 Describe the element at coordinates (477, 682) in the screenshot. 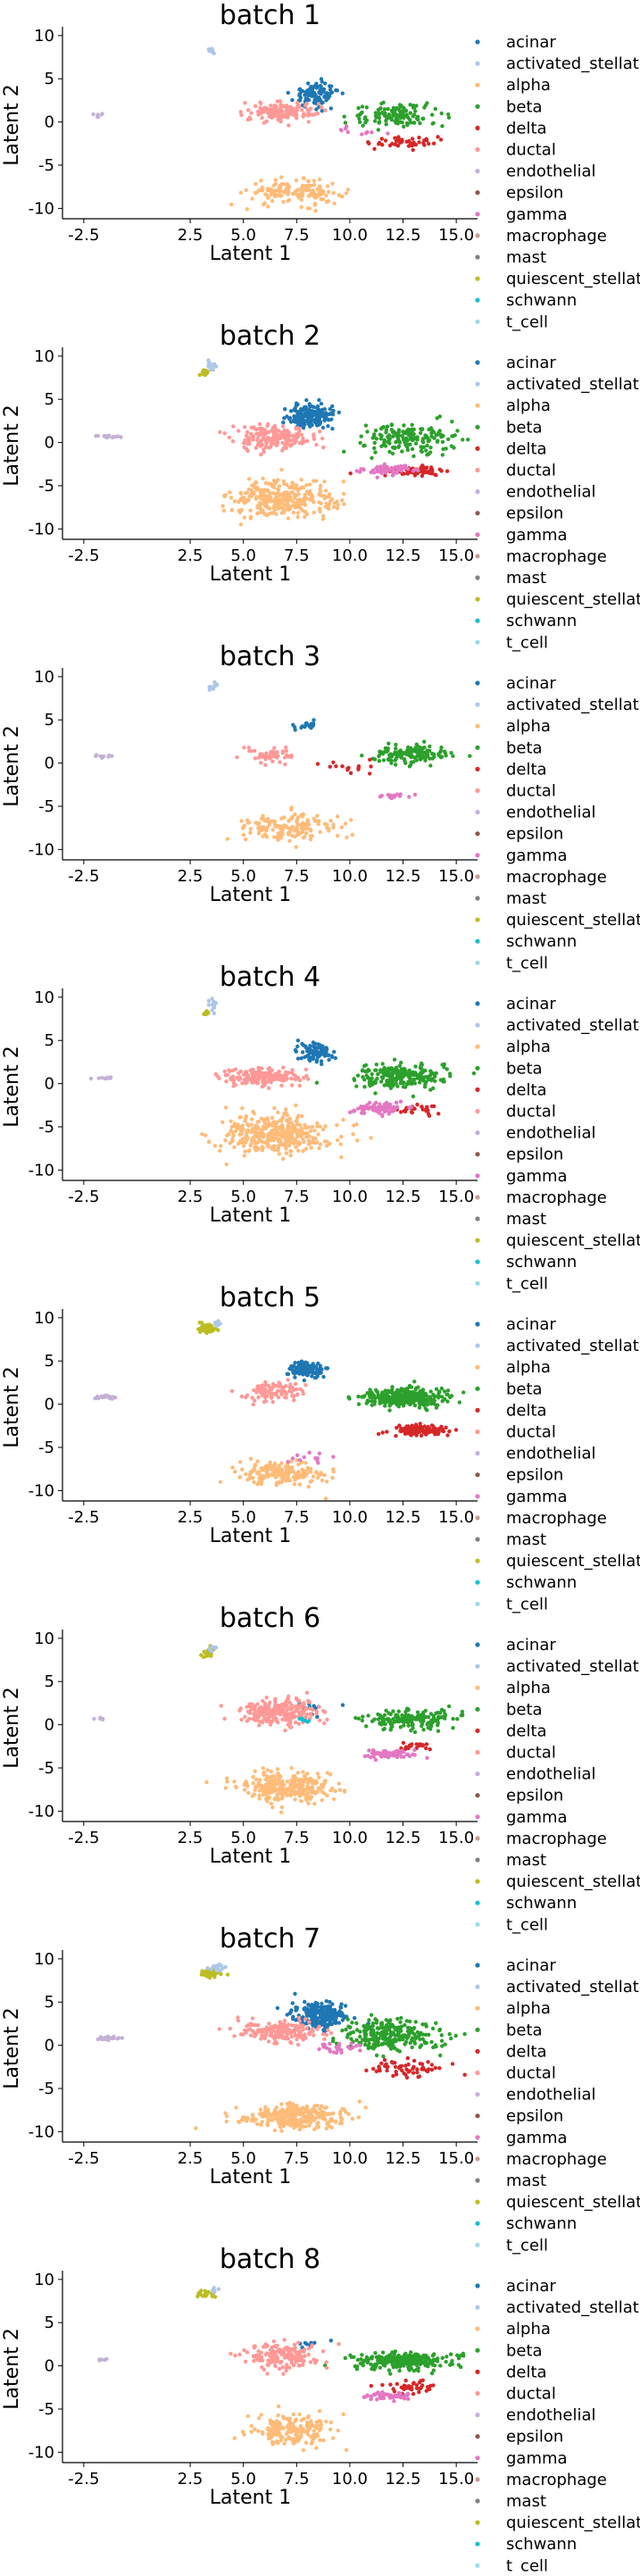

I see `legend-marker-acinar` at that location.